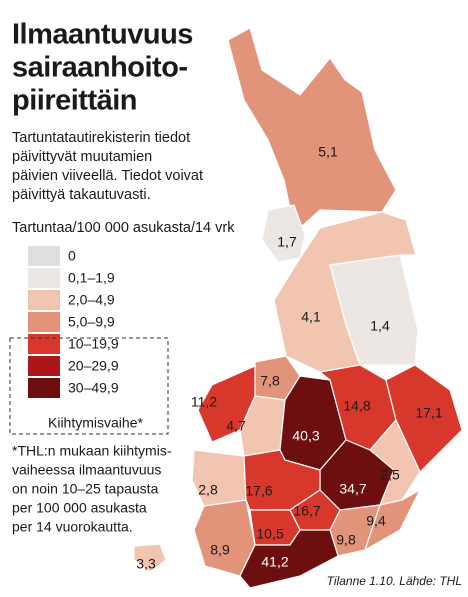 The width and height of the screenshot is (468, 597). I want to click on legend-label: 0, so click(72, 256).